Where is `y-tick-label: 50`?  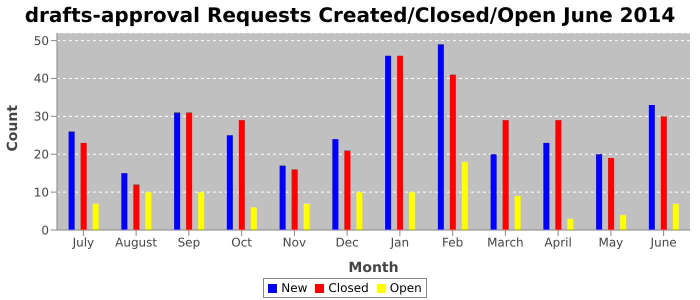 y-tick-label: 50 is located at coordinates (41, 41).